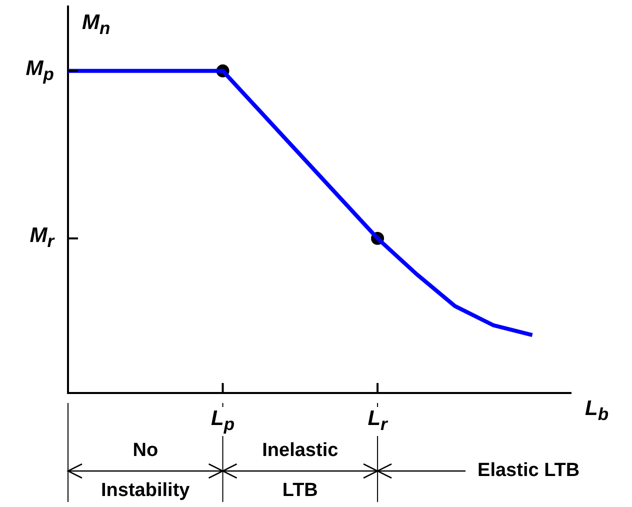 This screenshot has width=632, height=507. I want to click on x-tick-label: L$_{r}$, so click(378, 421).